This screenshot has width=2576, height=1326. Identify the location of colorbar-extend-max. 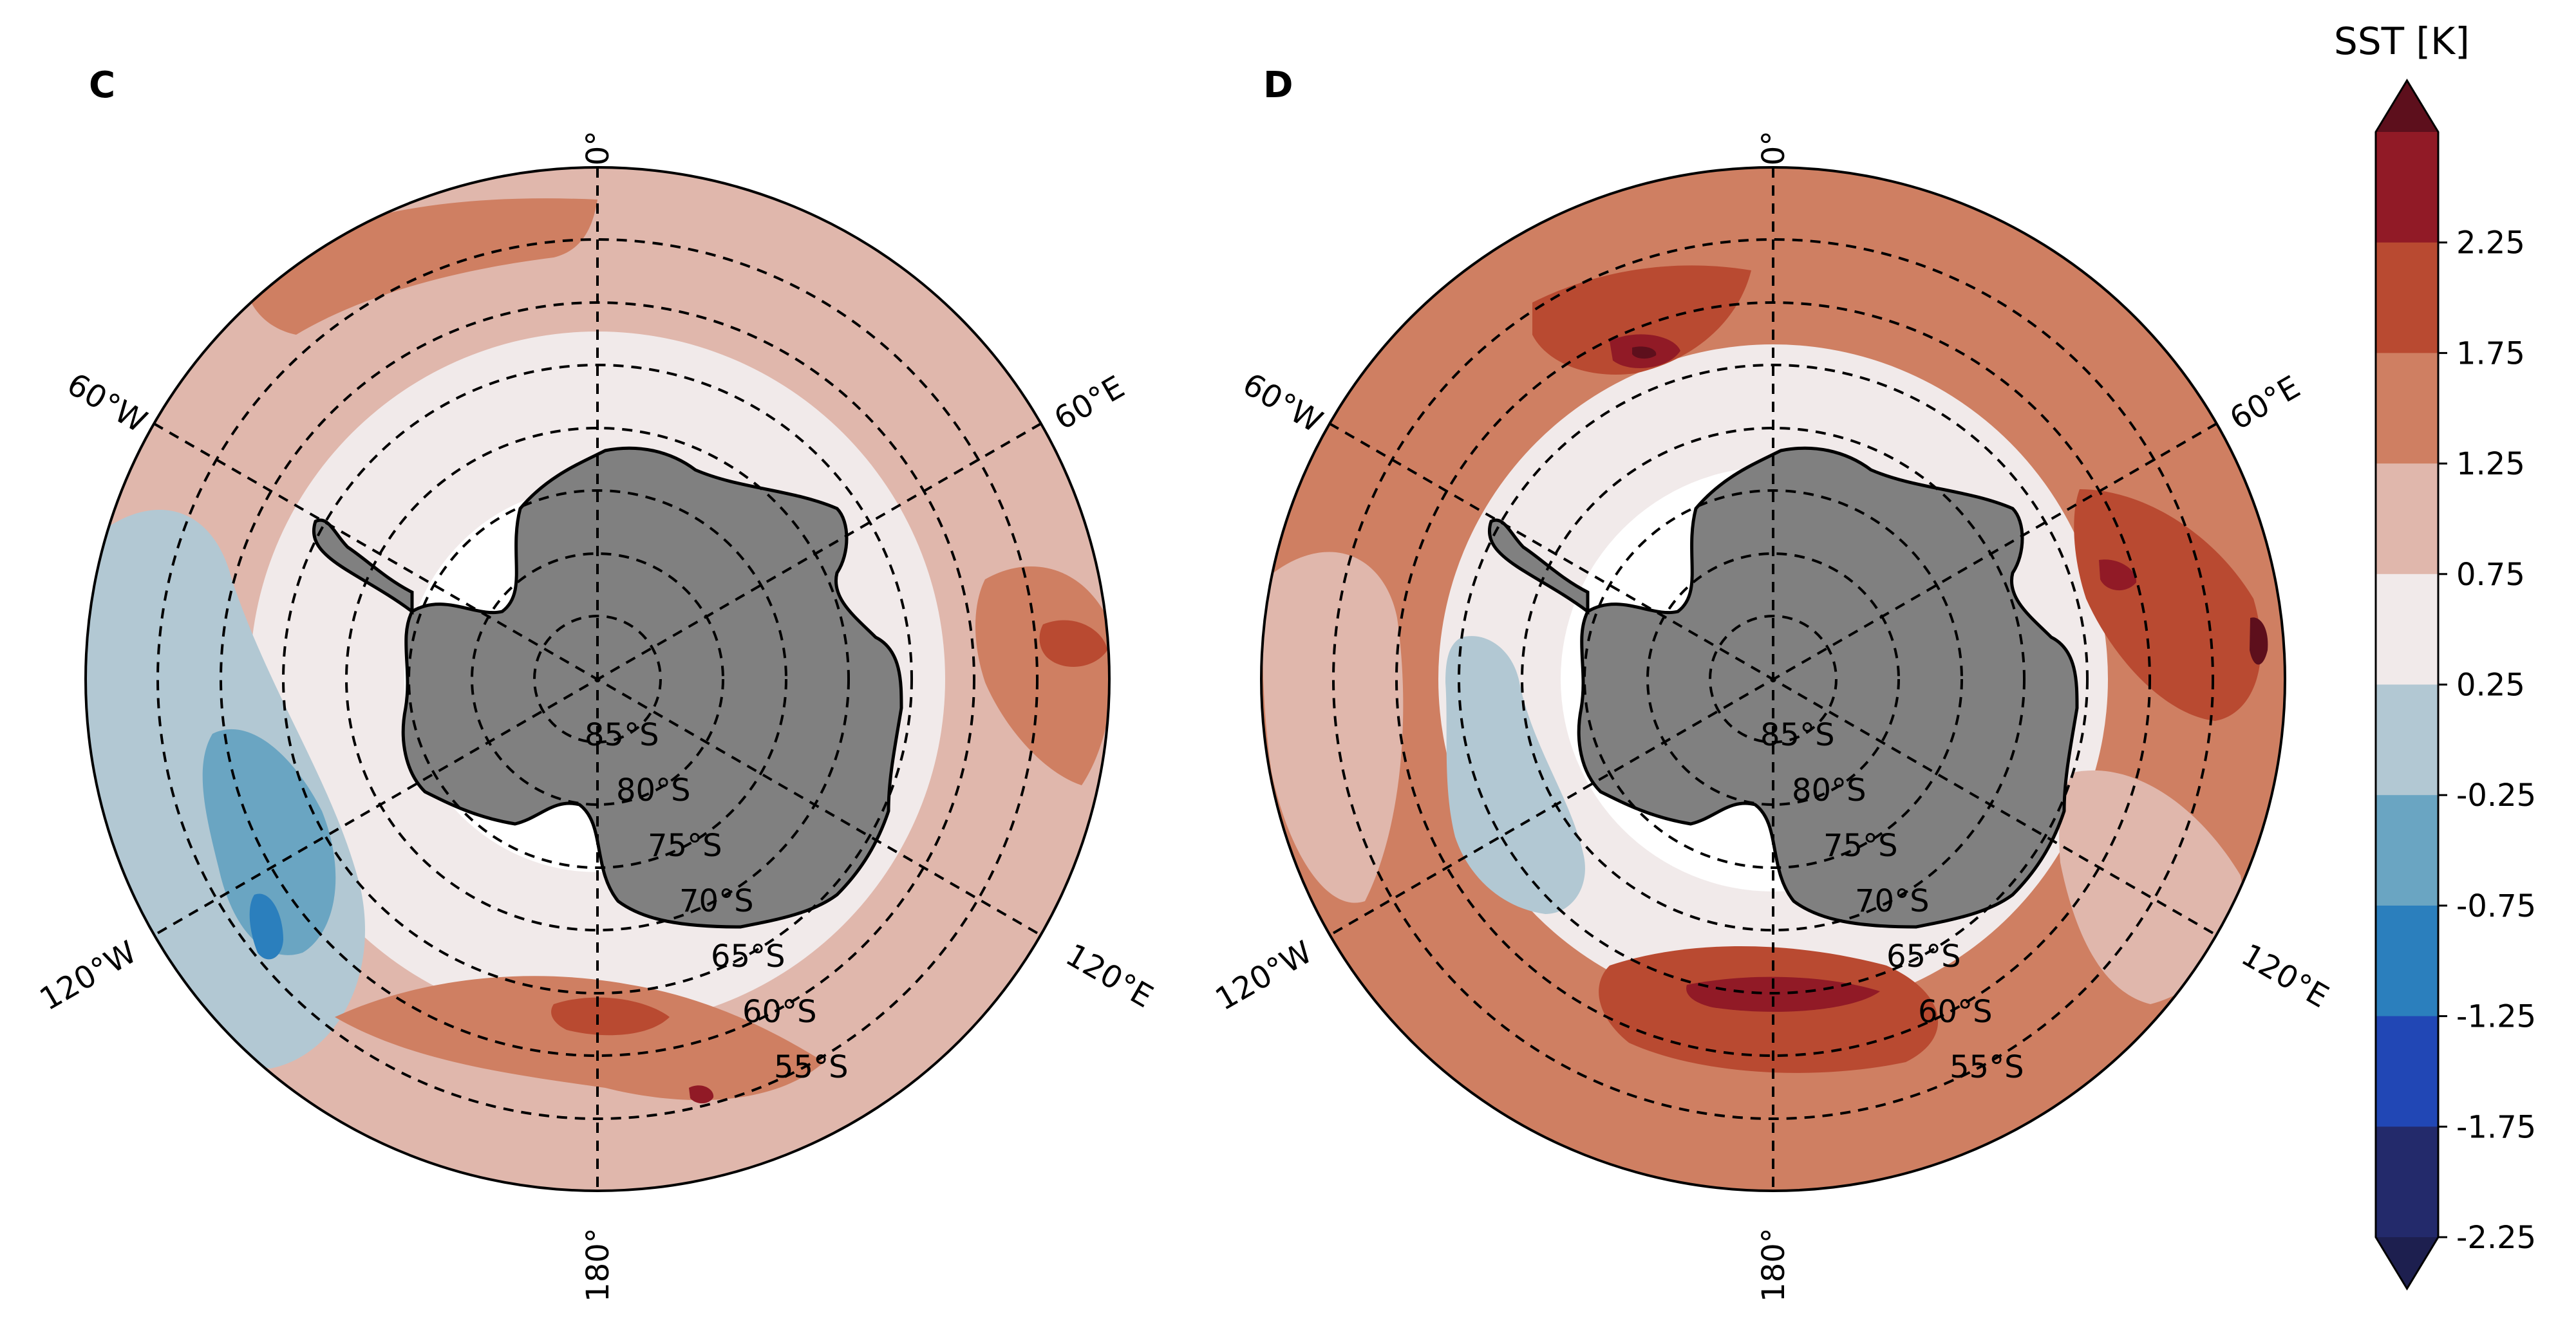
(2407, 106).